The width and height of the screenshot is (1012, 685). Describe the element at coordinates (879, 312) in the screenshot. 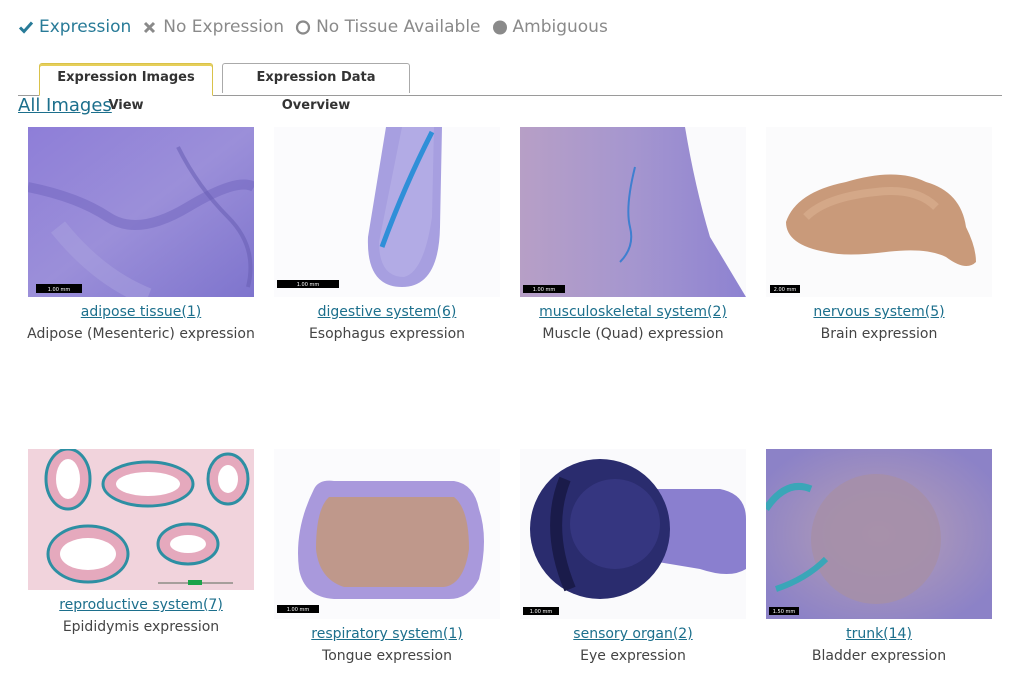

I see `category-link: nervous system(5)` at that location.